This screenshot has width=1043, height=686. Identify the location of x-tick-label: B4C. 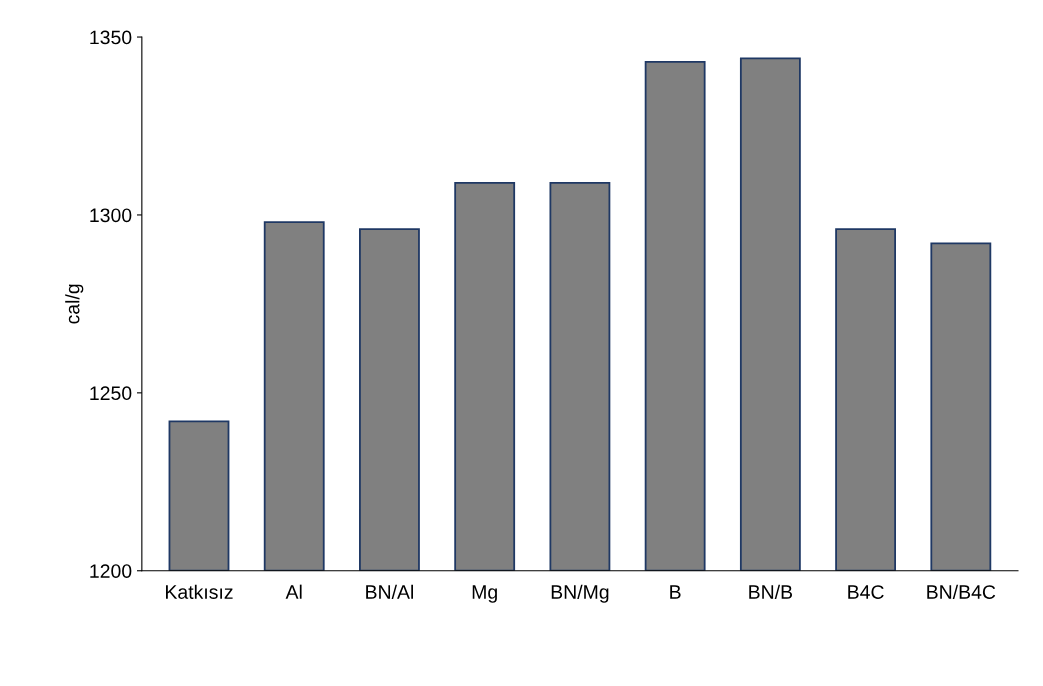
(866, 592).